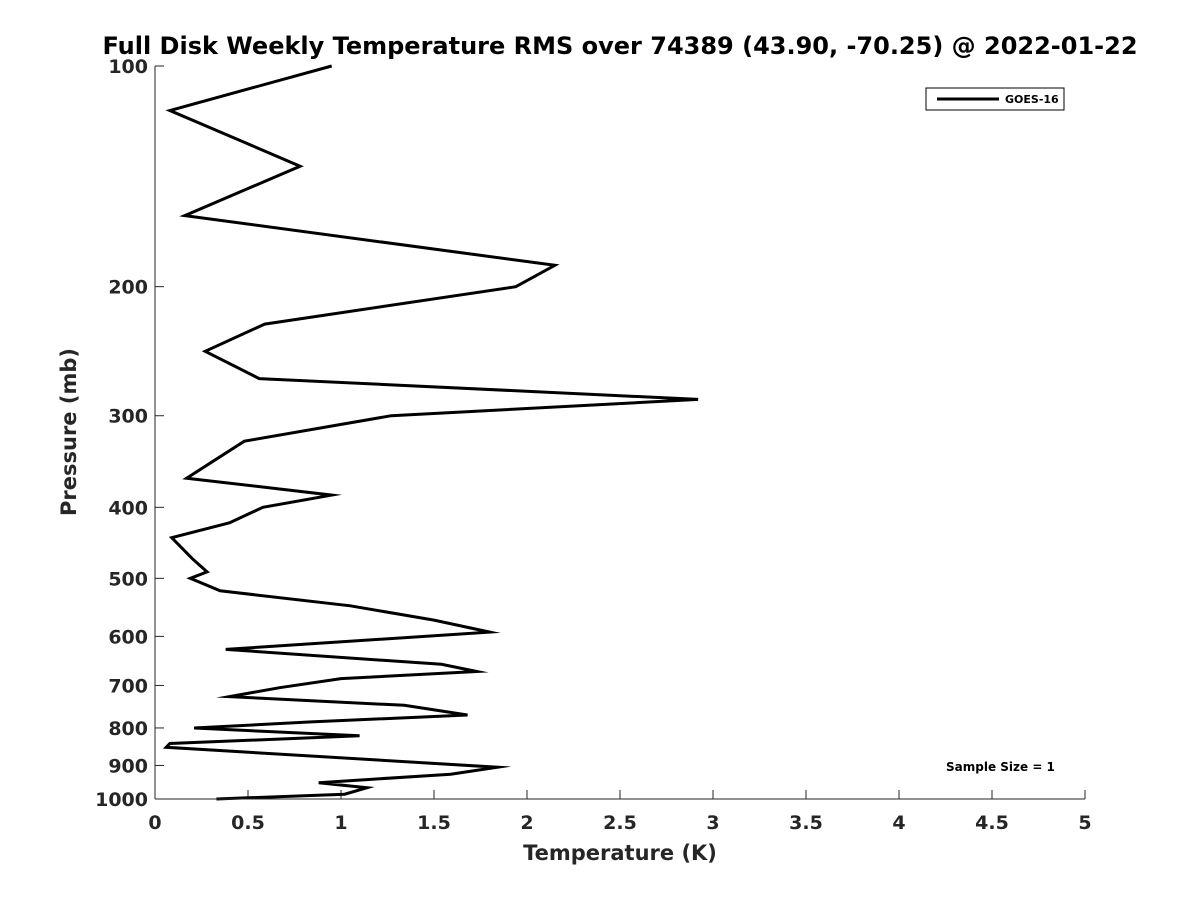  What do you see at coordinates (128, 508) in the screenshot?
I see `y-tick-label: 400` at bounding box center [128, 508].